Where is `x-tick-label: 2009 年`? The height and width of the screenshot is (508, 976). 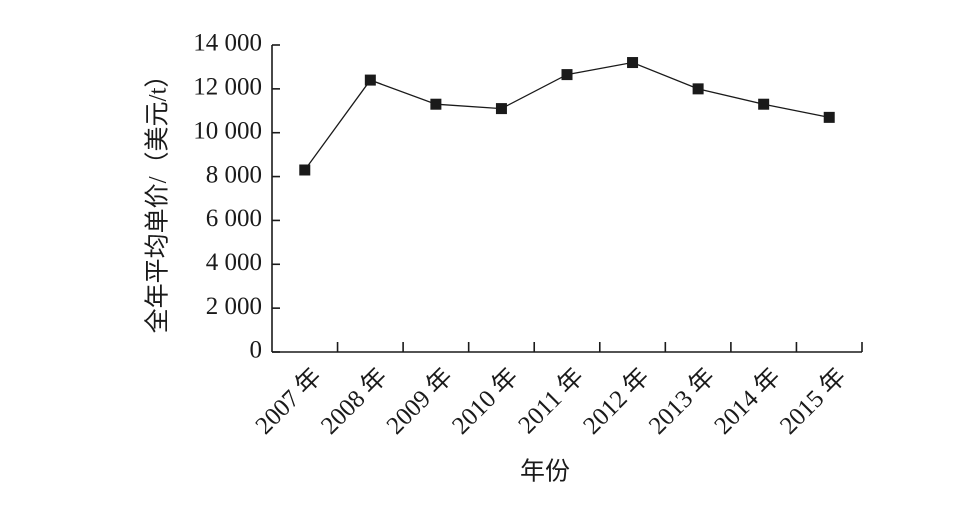
x-tick-label: 2009 年 is located at coordinates (419, 400).